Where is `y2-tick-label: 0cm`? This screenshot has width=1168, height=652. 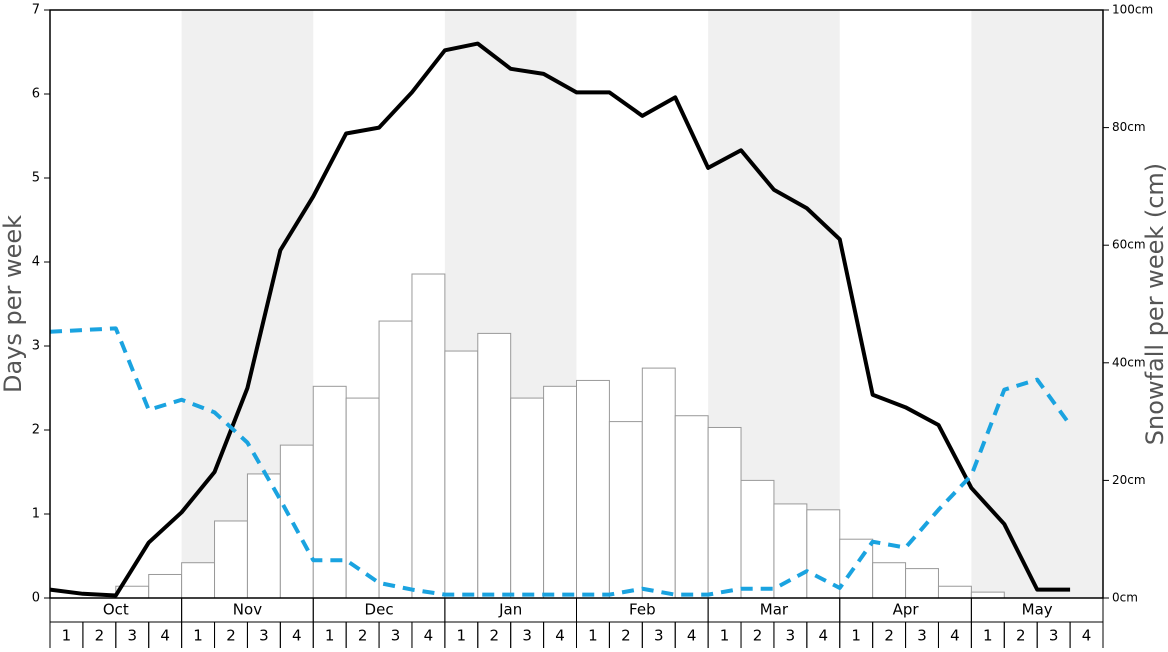 y2-tick-label: 0cm is located at coordinates (1125, 598).